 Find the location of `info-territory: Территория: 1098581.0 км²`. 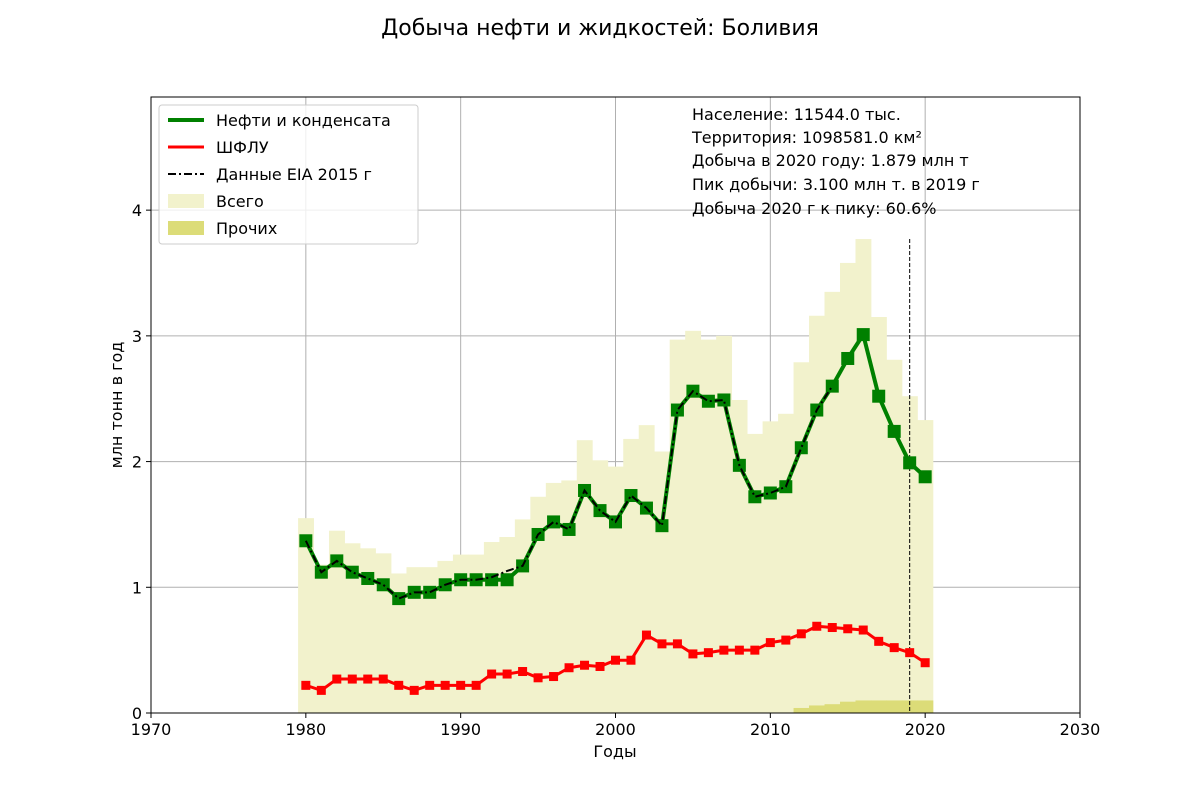

info-territory: Территория: 1098581.0 км² is located at coordinates (806, 137).